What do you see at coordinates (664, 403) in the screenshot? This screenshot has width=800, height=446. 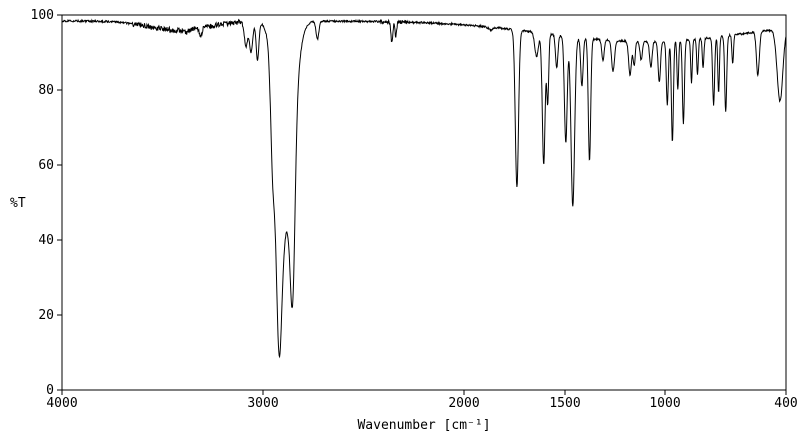 I see `x-tick-label: 1000` at bounding box center [664, 403].